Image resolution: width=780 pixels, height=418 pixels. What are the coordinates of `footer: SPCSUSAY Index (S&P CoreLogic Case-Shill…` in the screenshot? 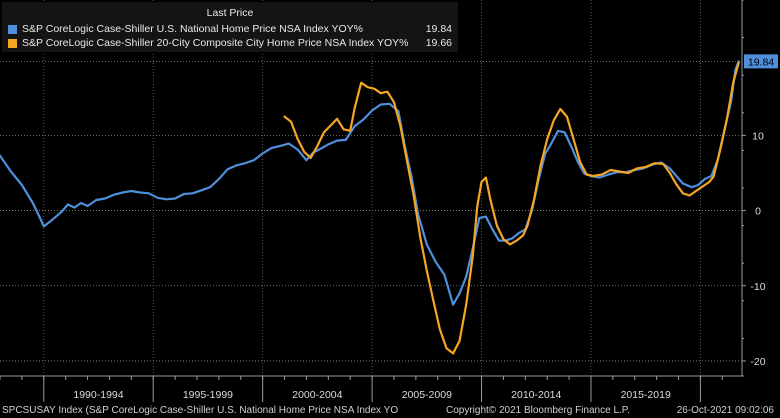 It's located at (390, 411).